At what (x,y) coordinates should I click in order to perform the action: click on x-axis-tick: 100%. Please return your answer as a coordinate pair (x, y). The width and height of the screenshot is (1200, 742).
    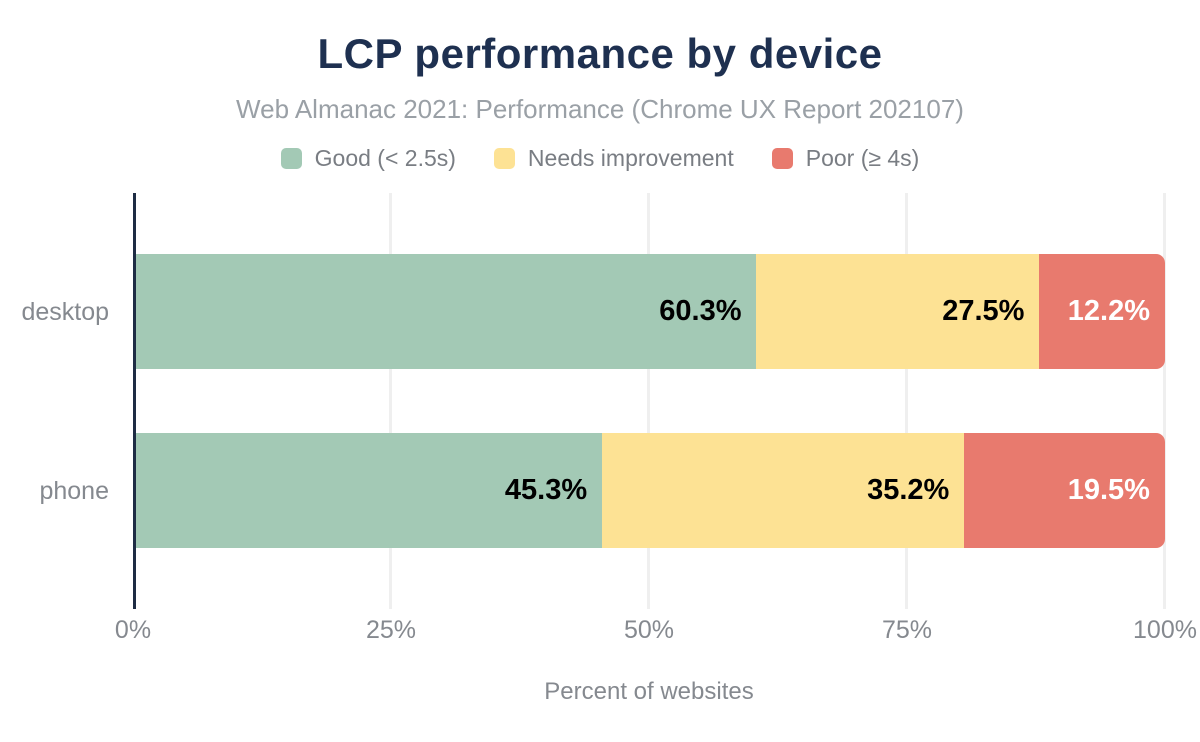
    Looking at the image, I should click on (1165, 630).